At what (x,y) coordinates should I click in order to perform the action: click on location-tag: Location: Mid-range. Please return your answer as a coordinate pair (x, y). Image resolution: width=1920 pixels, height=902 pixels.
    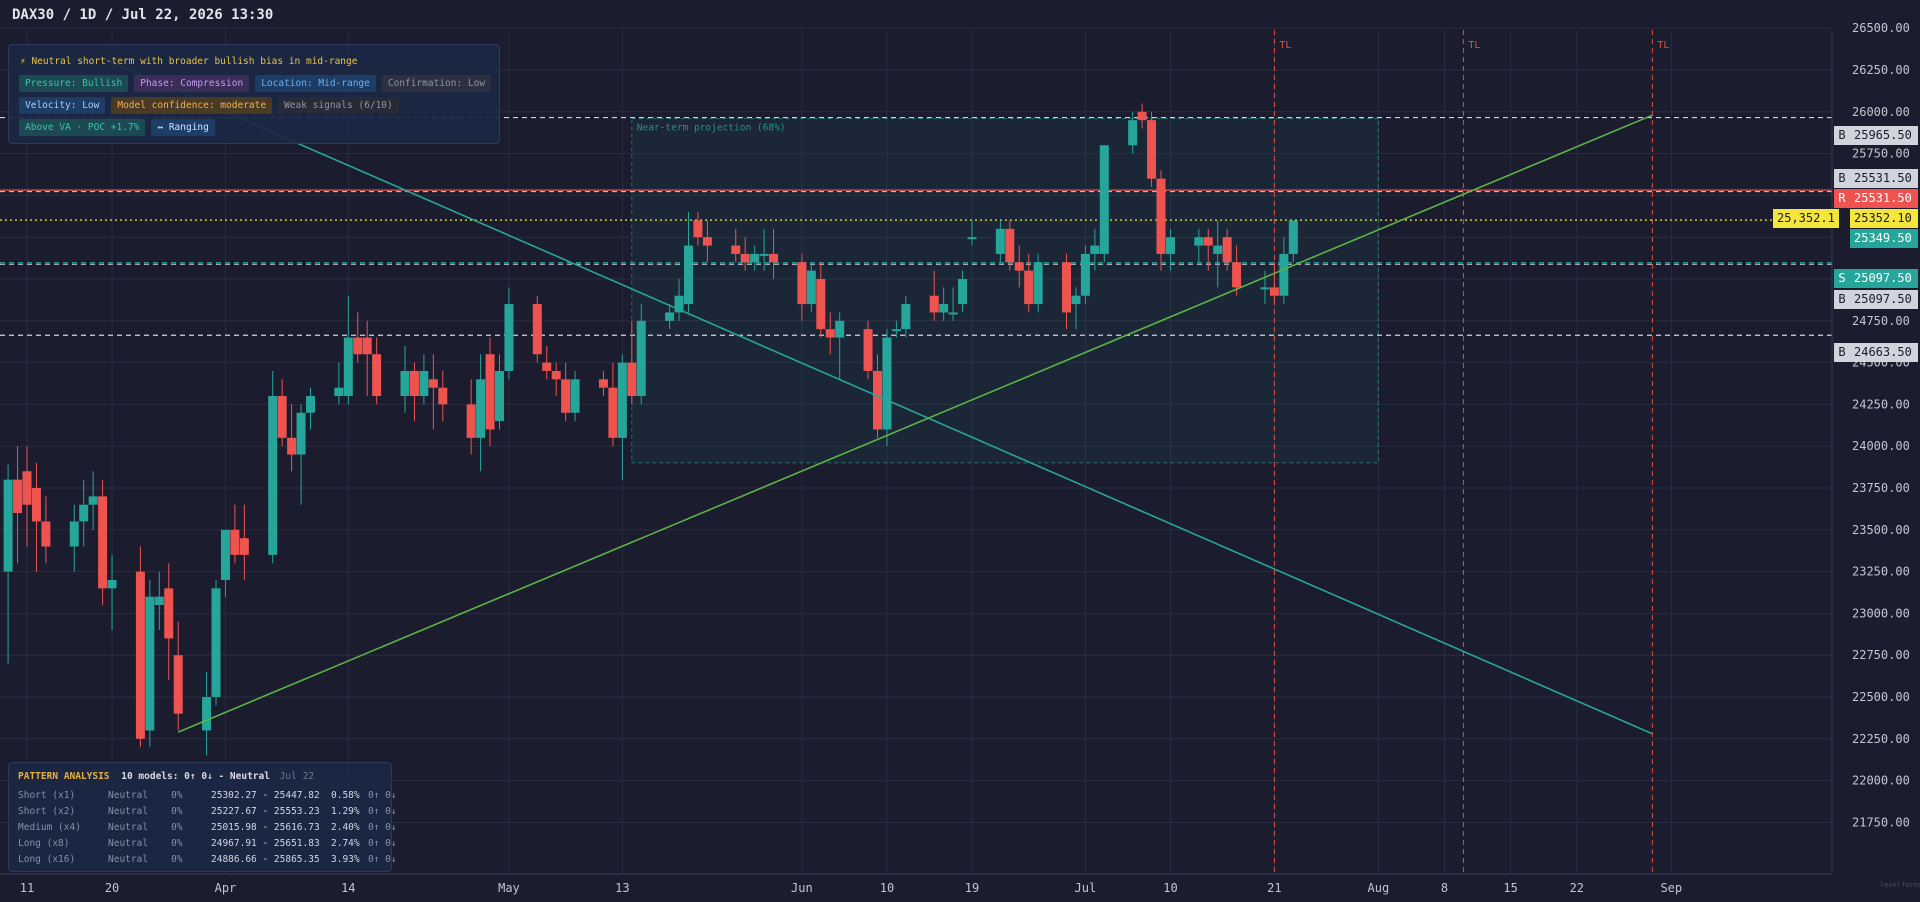
    Looking at the image, I should click on (315, 83).